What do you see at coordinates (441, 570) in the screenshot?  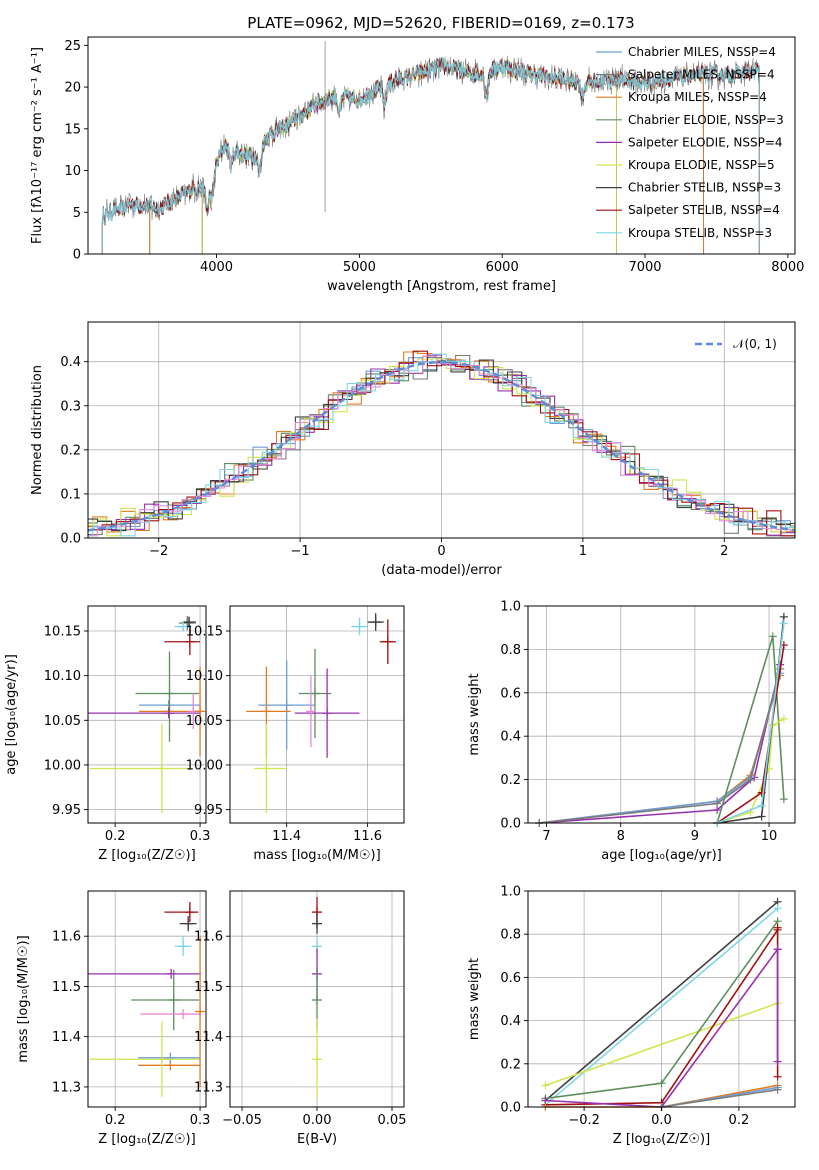 I see `residuals-xlabel: (data-model)/error` at bounding box center [441, 570].